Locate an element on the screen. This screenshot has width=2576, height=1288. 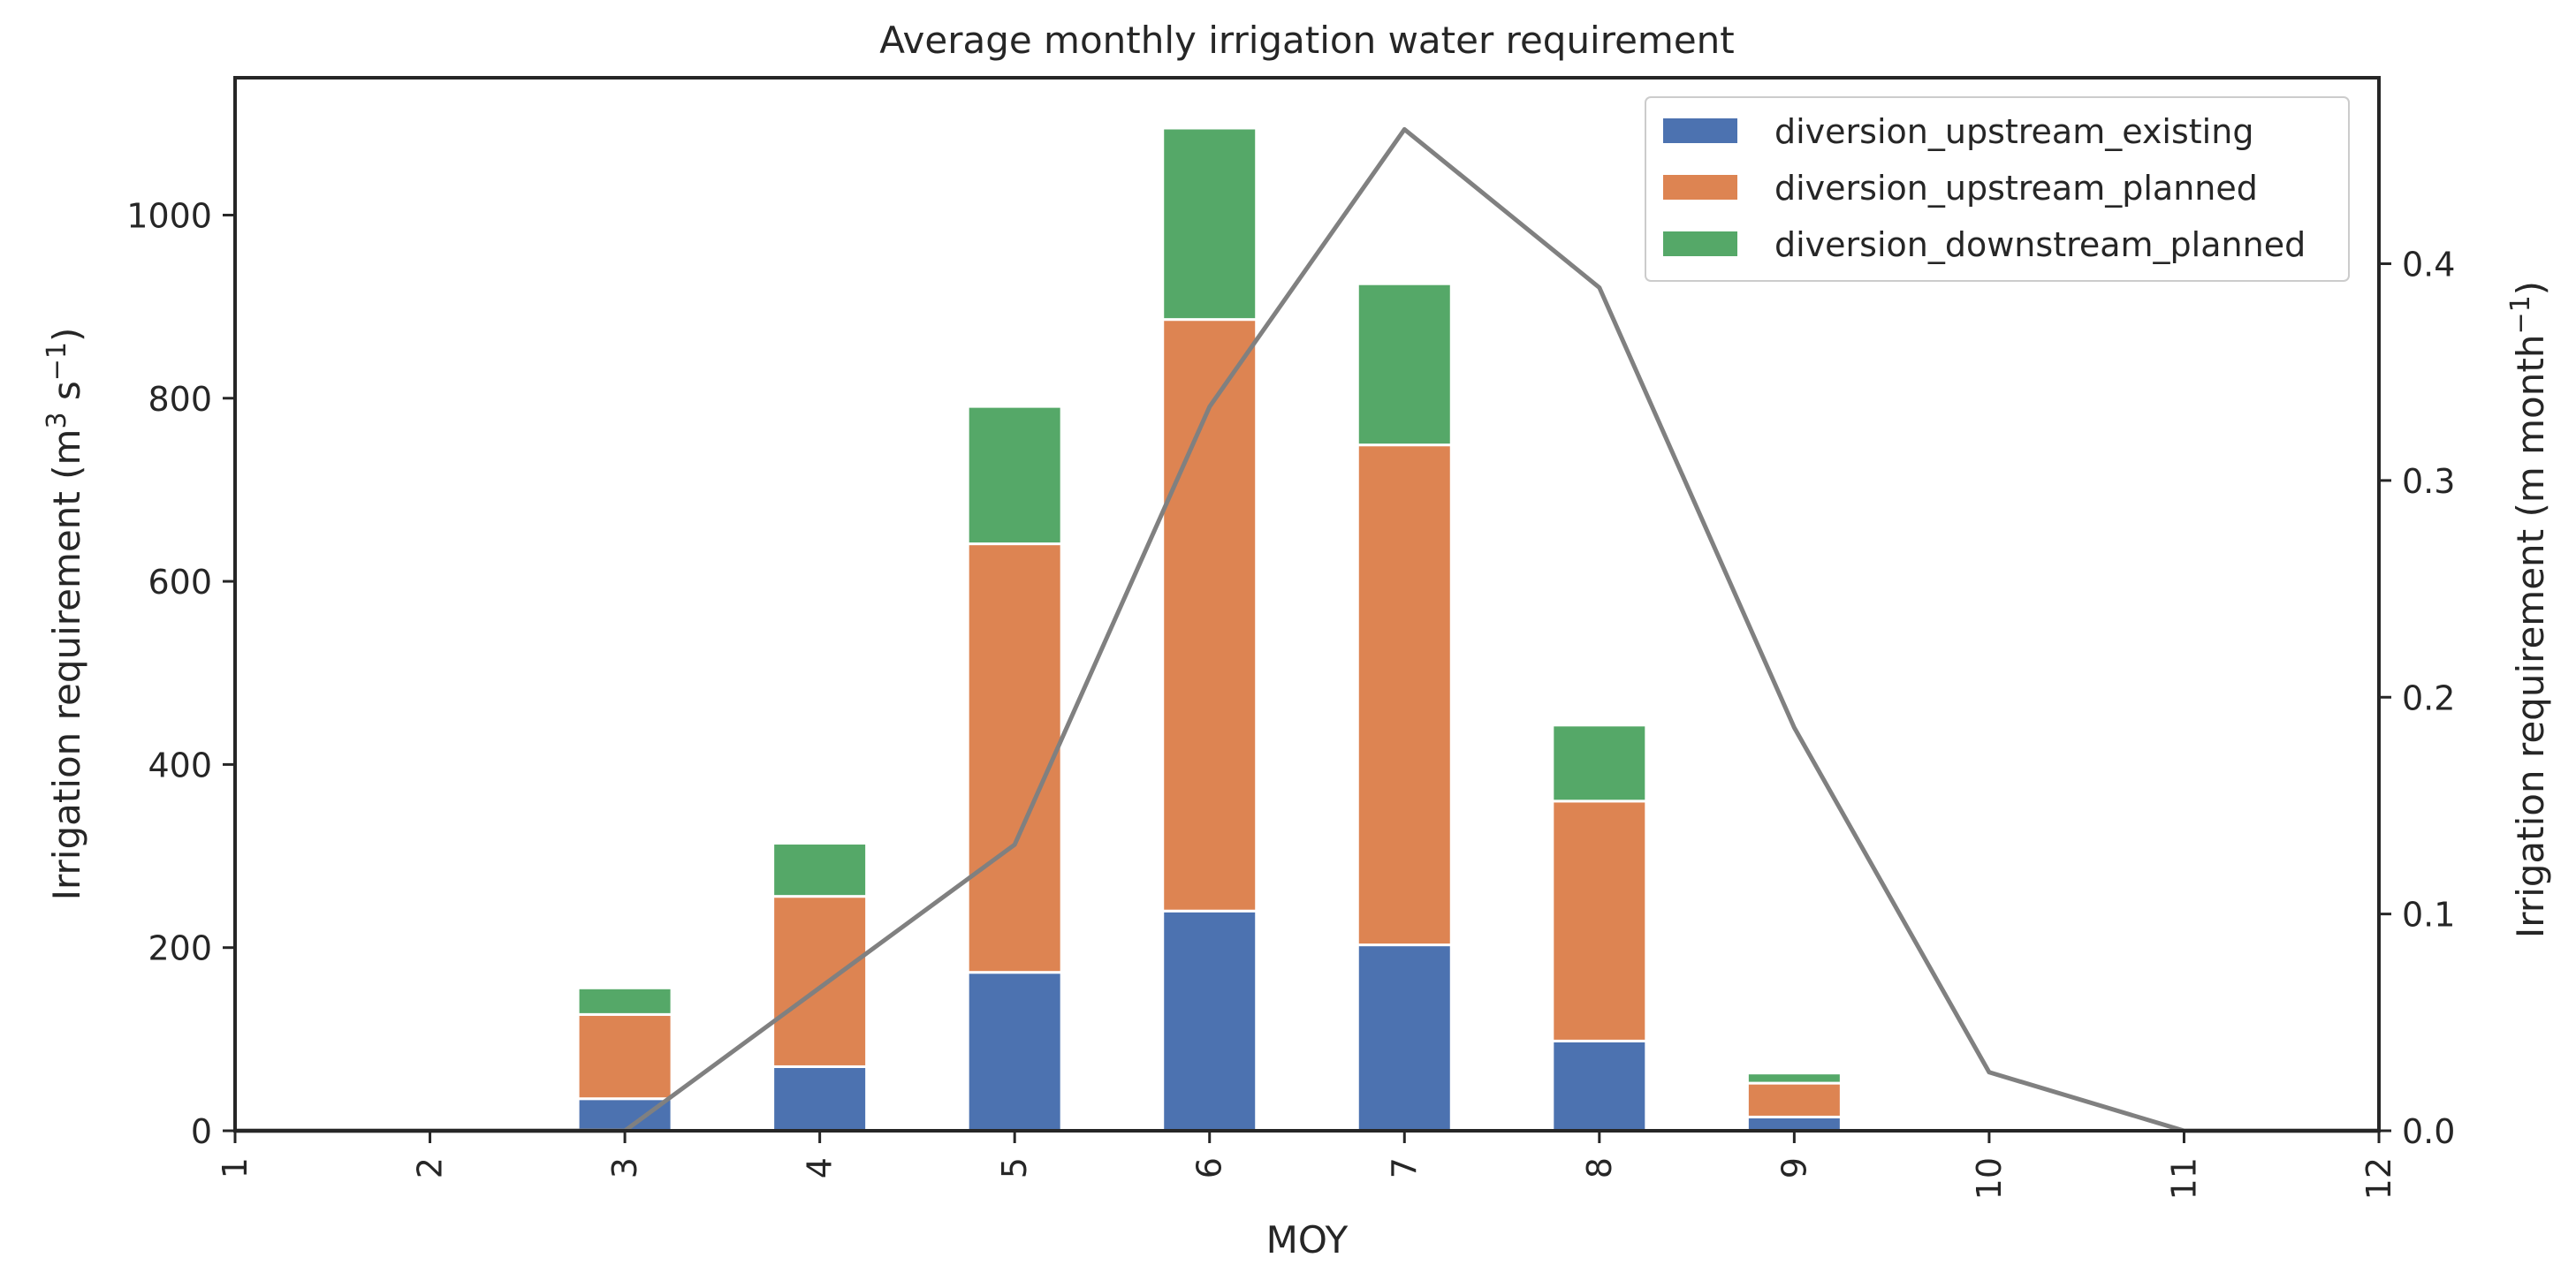
x-axis-title: MOY is located at coordinates (1307, 1240).